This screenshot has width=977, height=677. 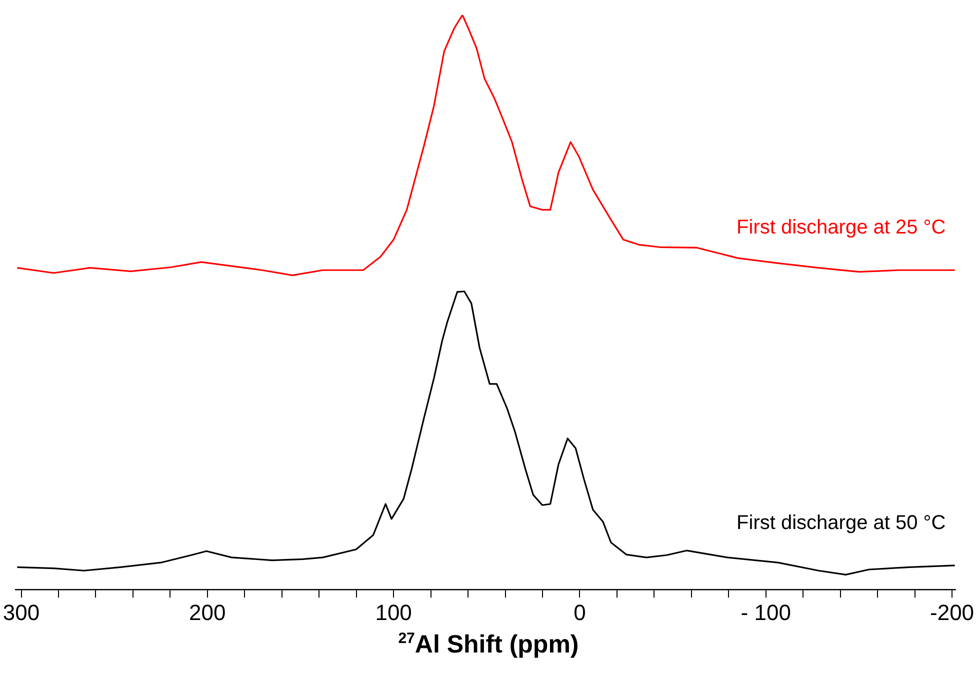 I want to click on x-tick-label: 300, so click(x=21, y=612).